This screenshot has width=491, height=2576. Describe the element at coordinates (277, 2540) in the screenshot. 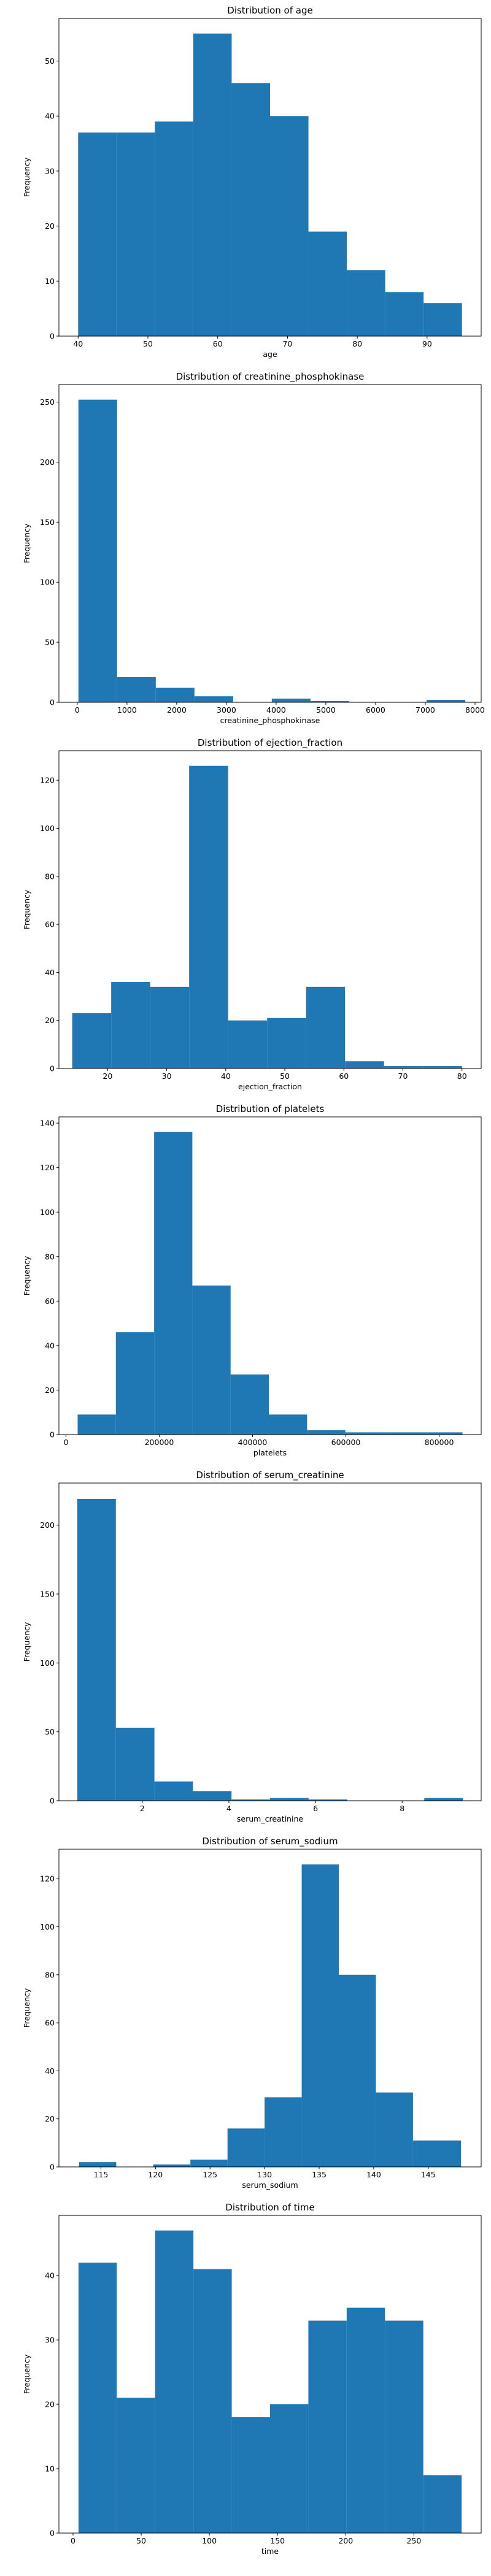

I see `x-tick-label: 150` at that location.